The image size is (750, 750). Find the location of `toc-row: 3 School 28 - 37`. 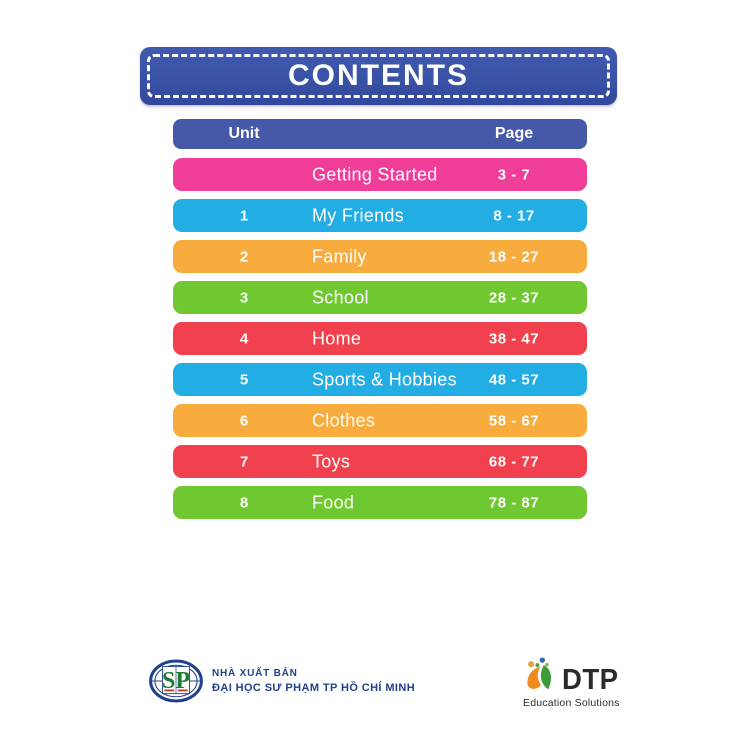

toc-row: 3 School 28 - 37 is located at coordinates (380, 297).